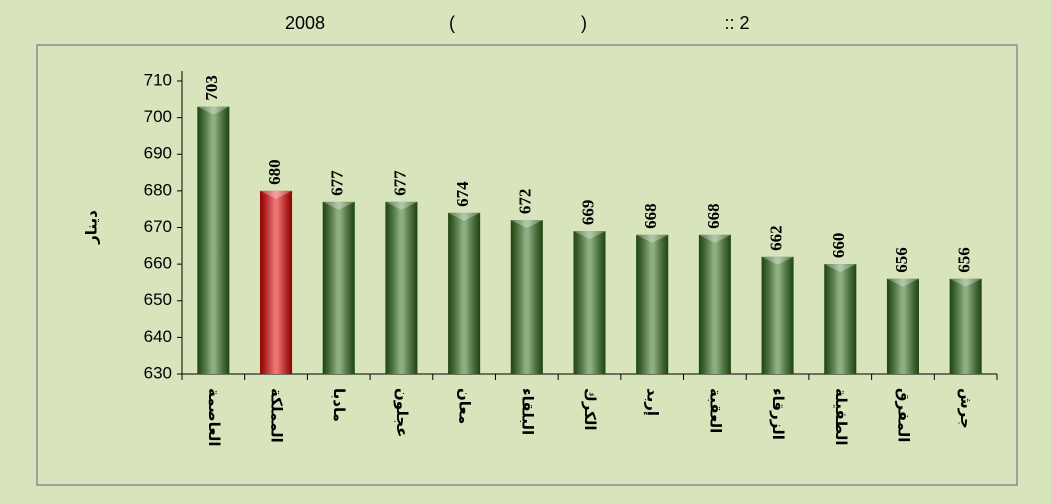 The image size is (1051, 504). I want to click on x-tick-label: إربد, so click(653, 402).